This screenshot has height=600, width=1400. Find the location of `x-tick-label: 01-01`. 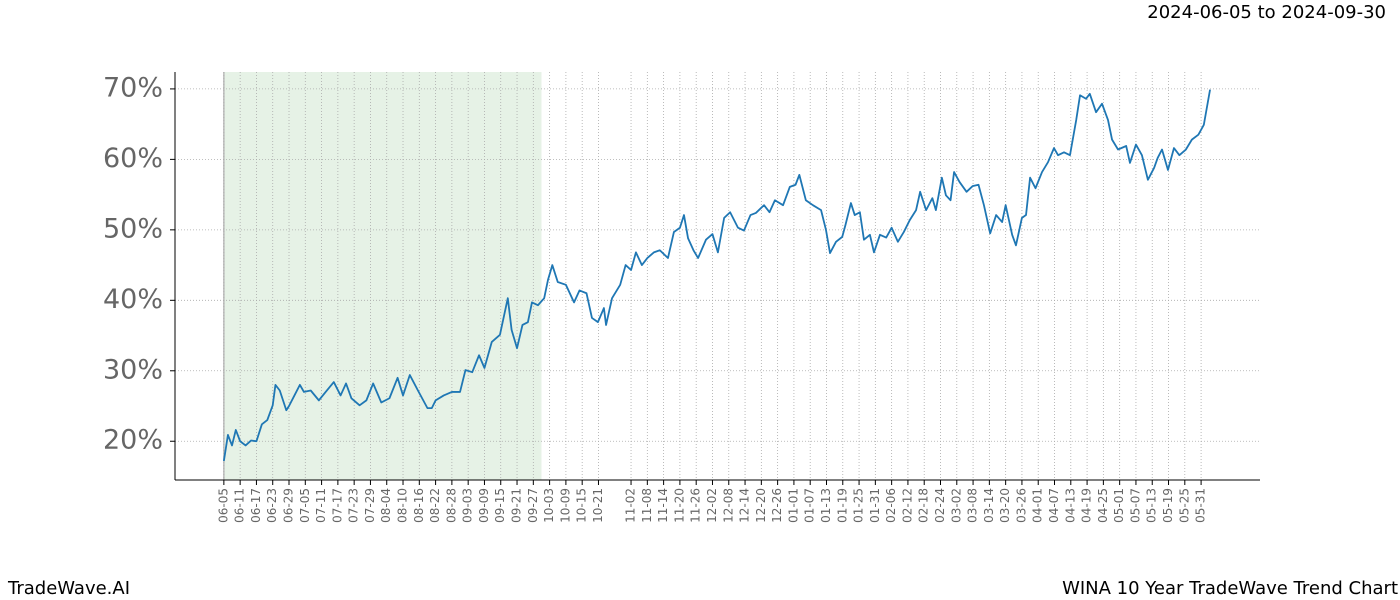

x-tick-label: 01-01 is located at coordinates (793, 505).